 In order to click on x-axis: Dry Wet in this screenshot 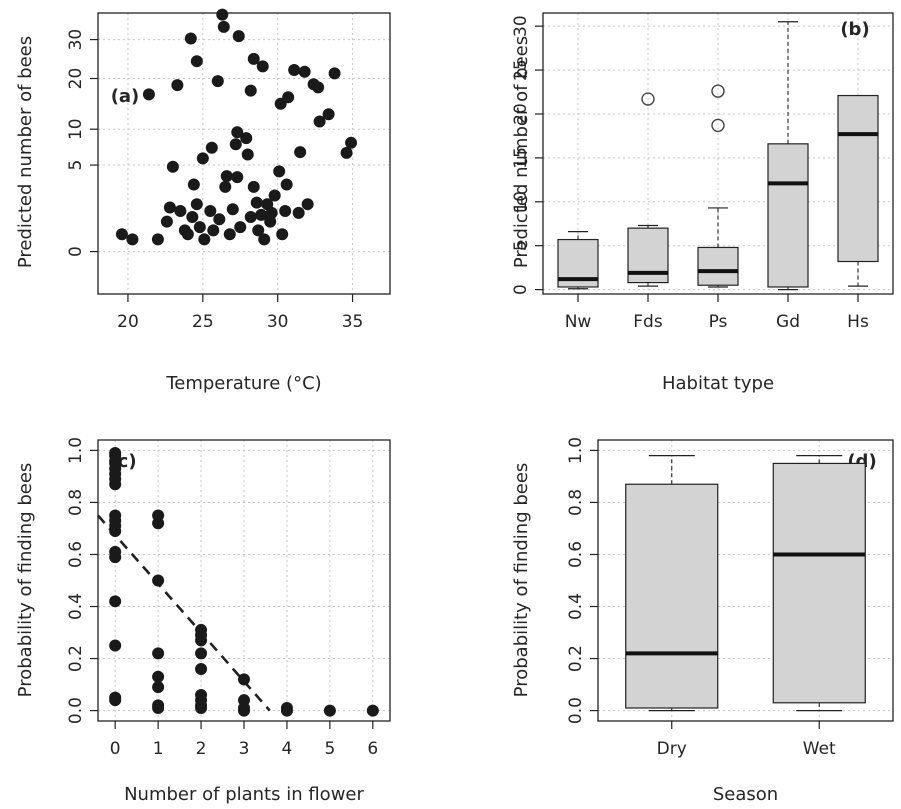, I will do `click(746, 740)`.